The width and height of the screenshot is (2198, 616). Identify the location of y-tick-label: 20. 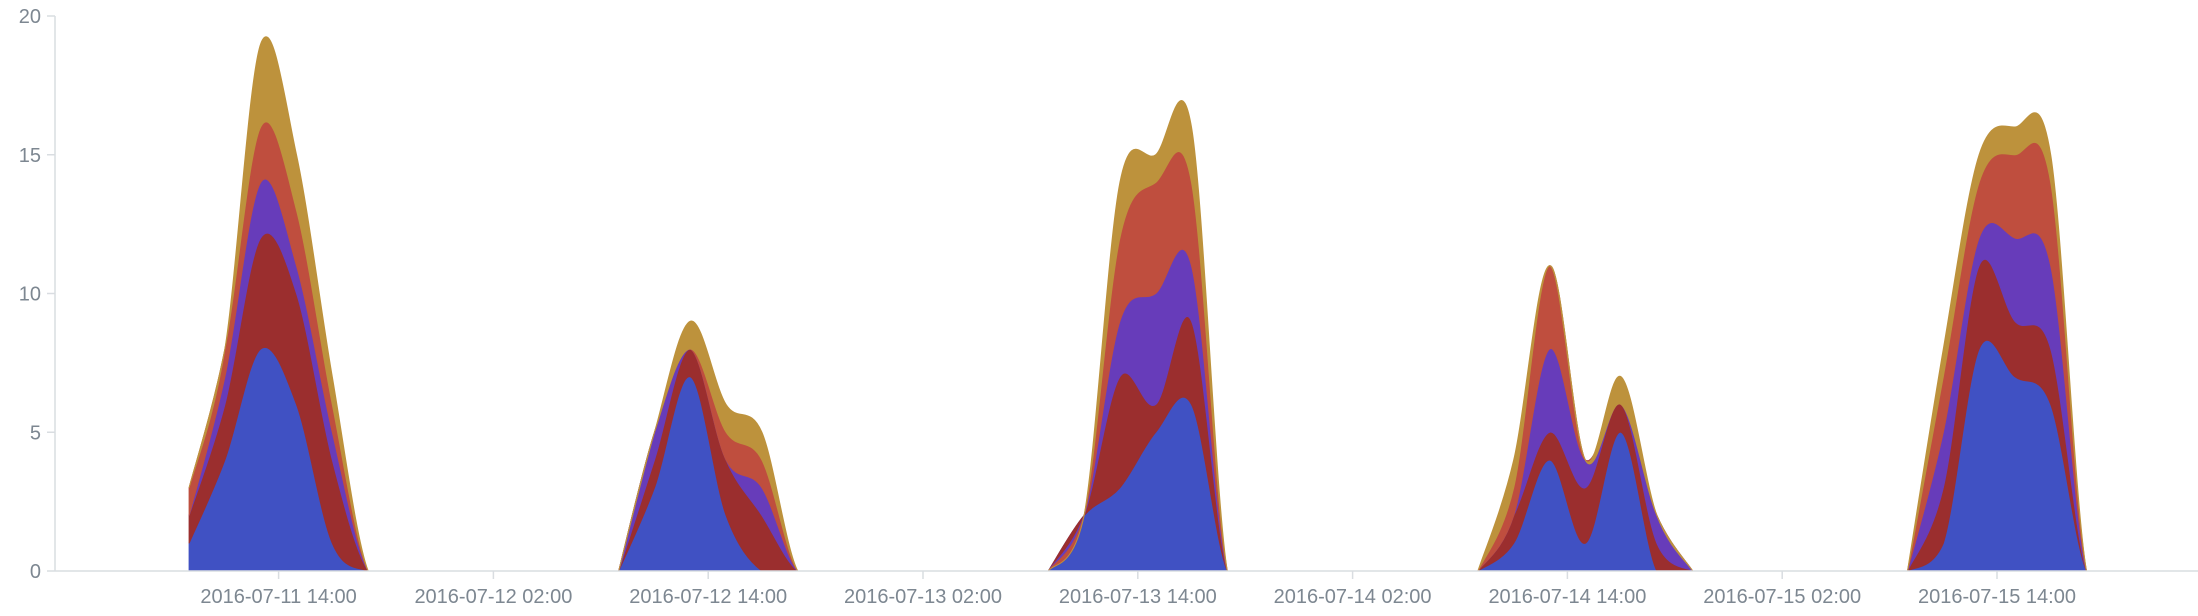
(30, 17).